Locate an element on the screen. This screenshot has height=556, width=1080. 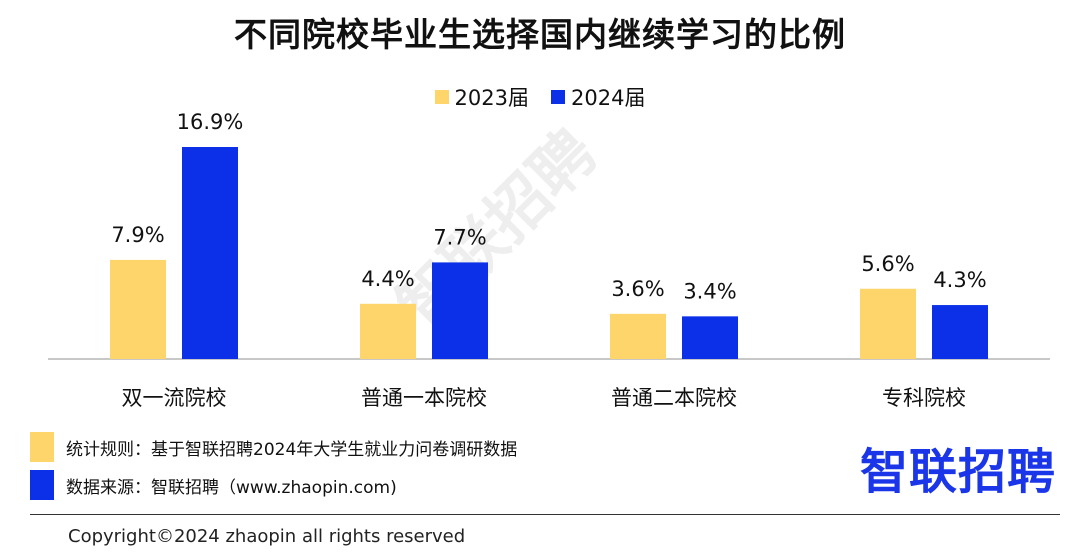
category-label-3: 专科院校 is located at coordinates (924, 398).